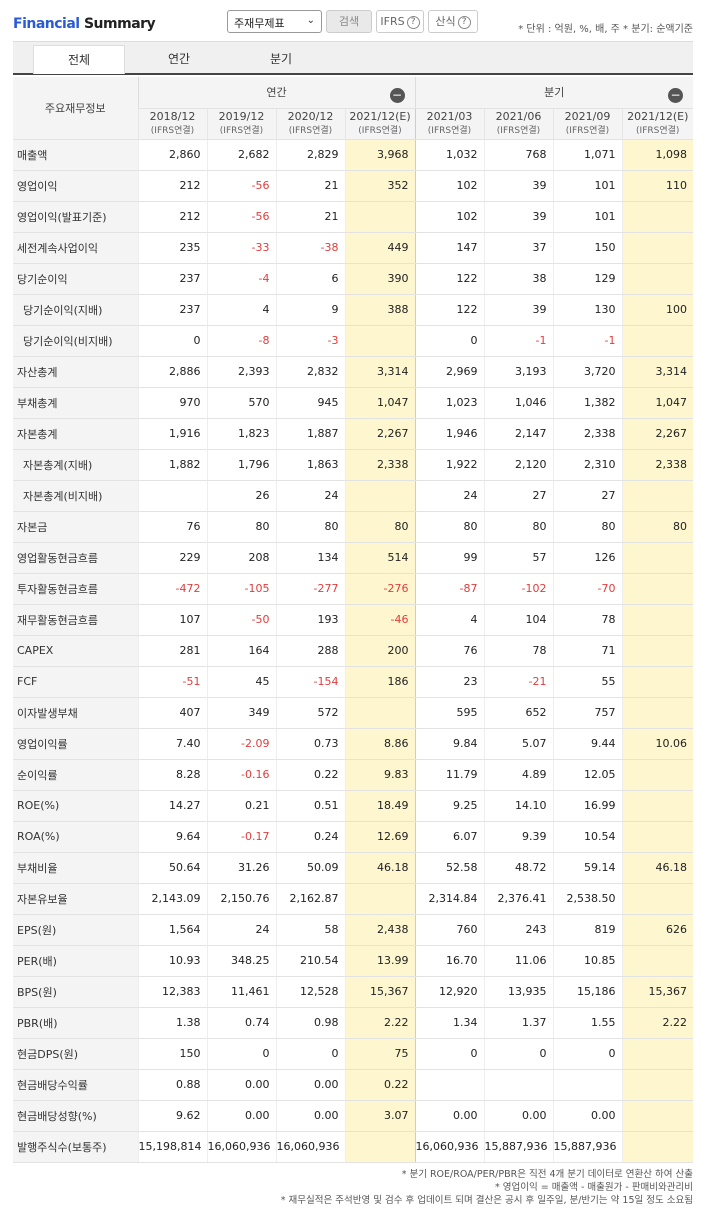 The height and width of the screenshot is (1212, 705). What do you see at coordinates (310, 930) in the screenshot?
I see `table-cell: 58` at bounding box center [310, 930].